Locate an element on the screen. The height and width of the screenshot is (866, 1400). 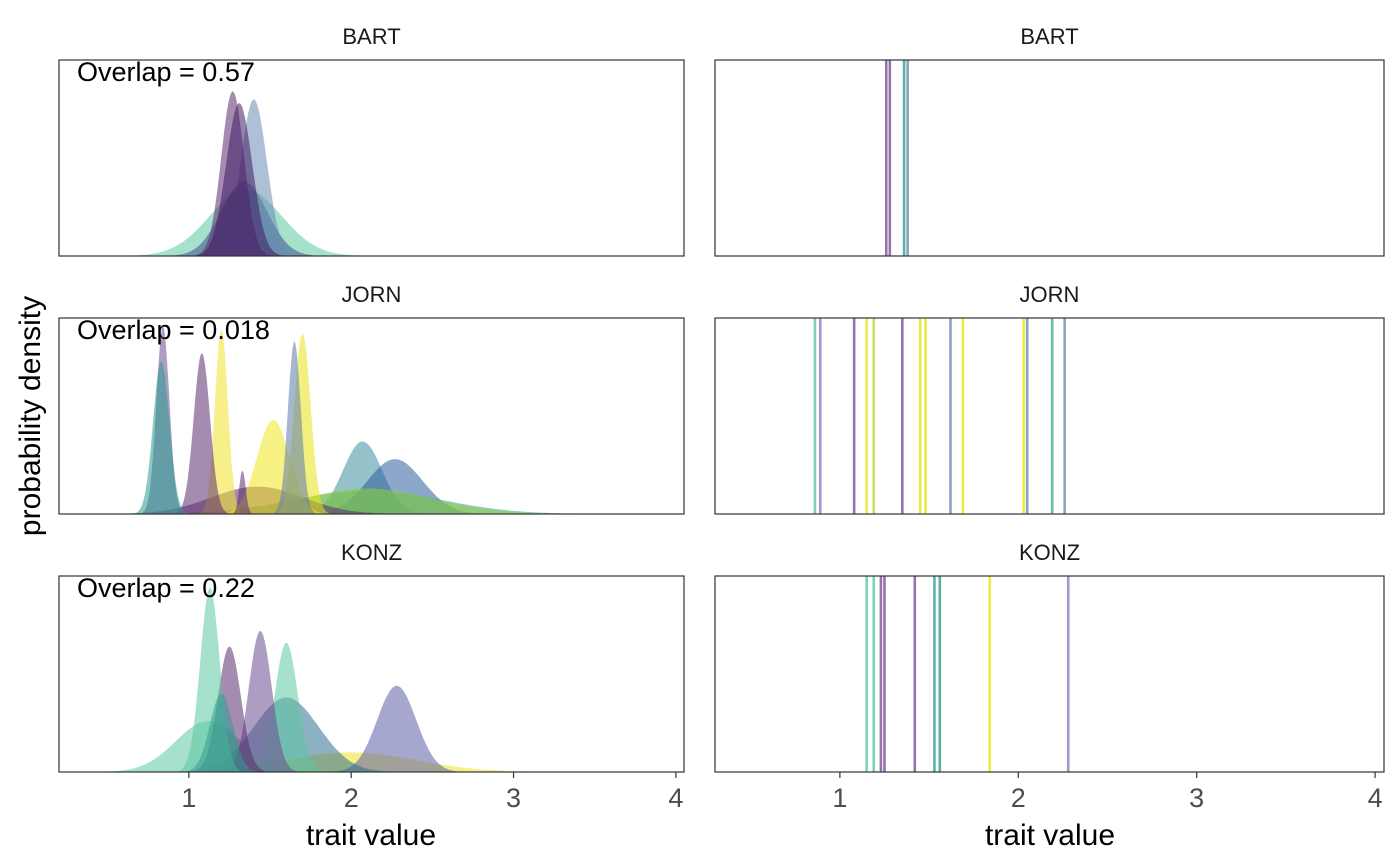
overlap-annotation: Overlap = 0.57 is located at coordinates (166, 72).